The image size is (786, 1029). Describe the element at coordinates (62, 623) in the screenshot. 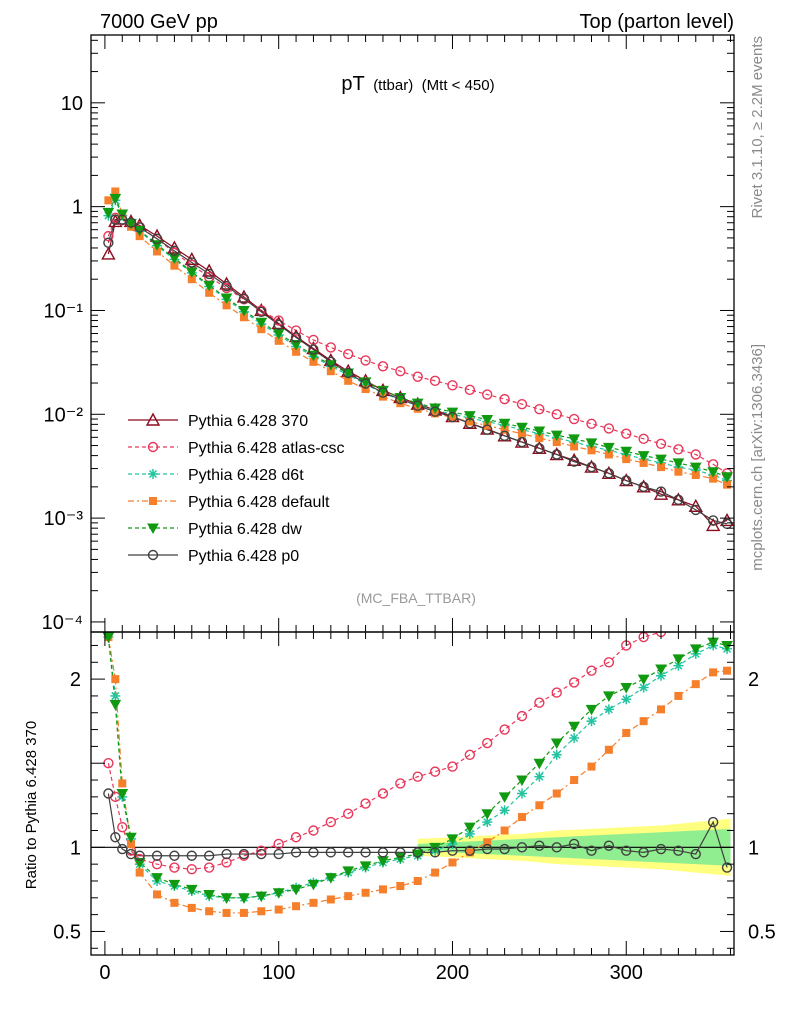

I see `ytick-label-main-5: 10⁻⁴` at that location.